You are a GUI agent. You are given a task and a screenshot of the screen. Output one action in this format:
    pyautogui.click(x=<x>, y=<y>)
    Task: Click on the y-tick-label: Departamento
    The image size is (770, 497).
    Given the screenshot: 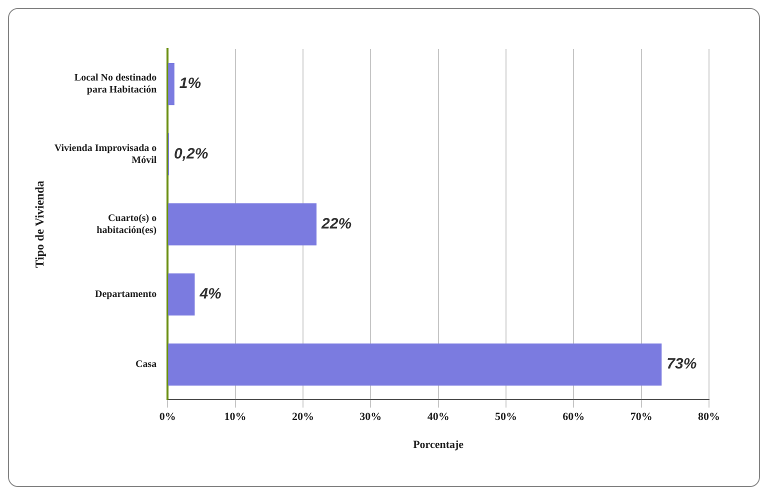 What is the action you would take?
    pyautogui.click(x=125, y=294)
    